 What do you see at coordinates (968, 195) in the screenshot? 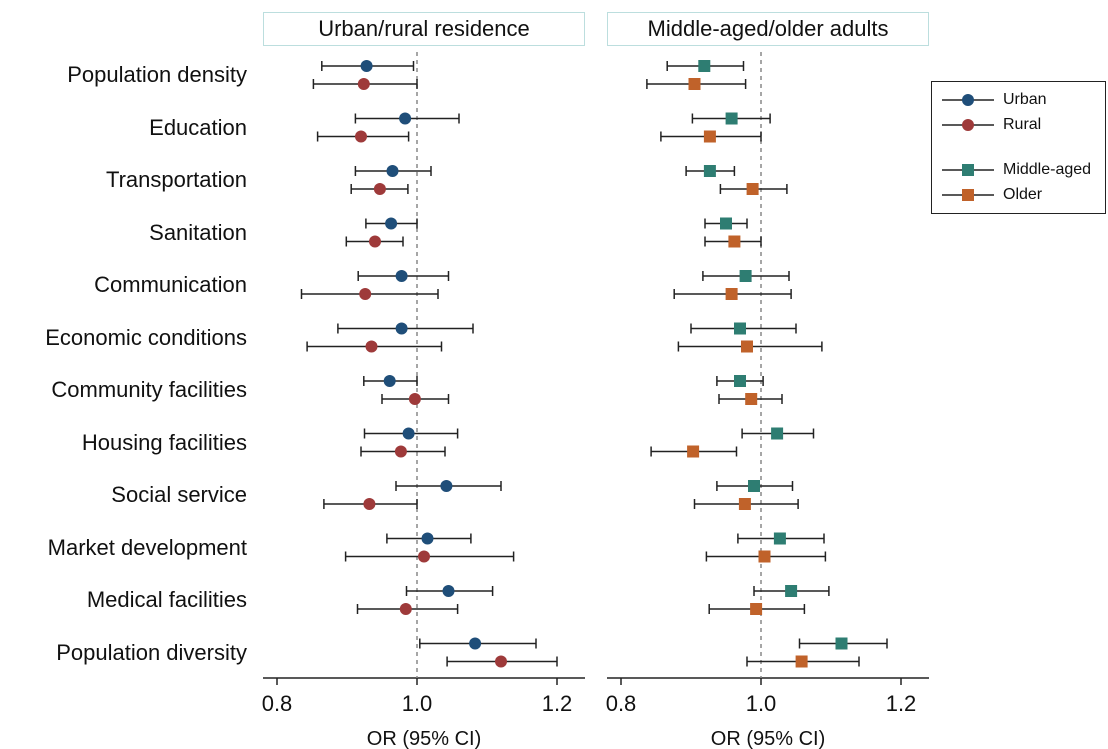
I see `legend-marker-older` at bounding box center [968, 195].